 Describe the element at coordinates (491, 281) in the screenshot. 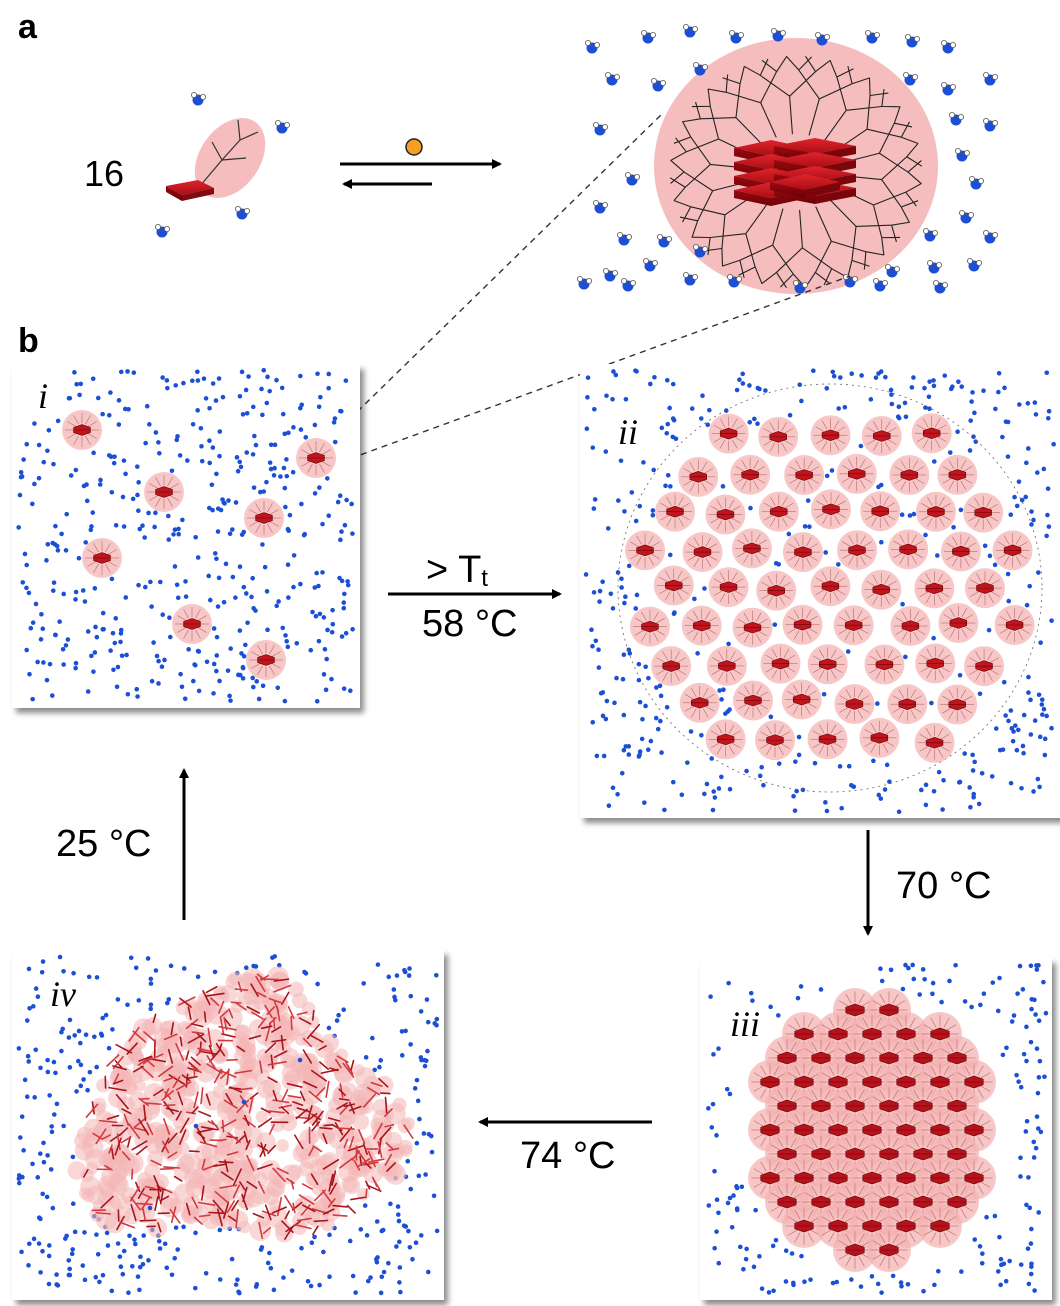

I see `zoom-line-upper` at that location.